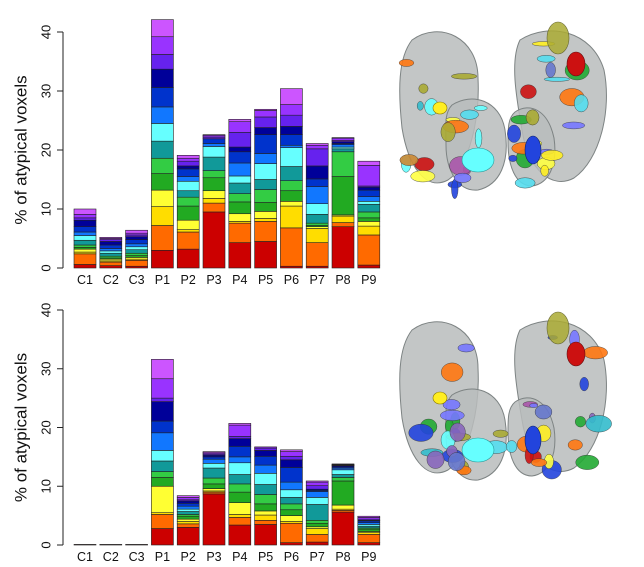 Image resolution: width=644 pixels, height=567 pixels. Describe the element at coordinates (502, 110) in the screenshot. I see `brain-render-top` at that location.